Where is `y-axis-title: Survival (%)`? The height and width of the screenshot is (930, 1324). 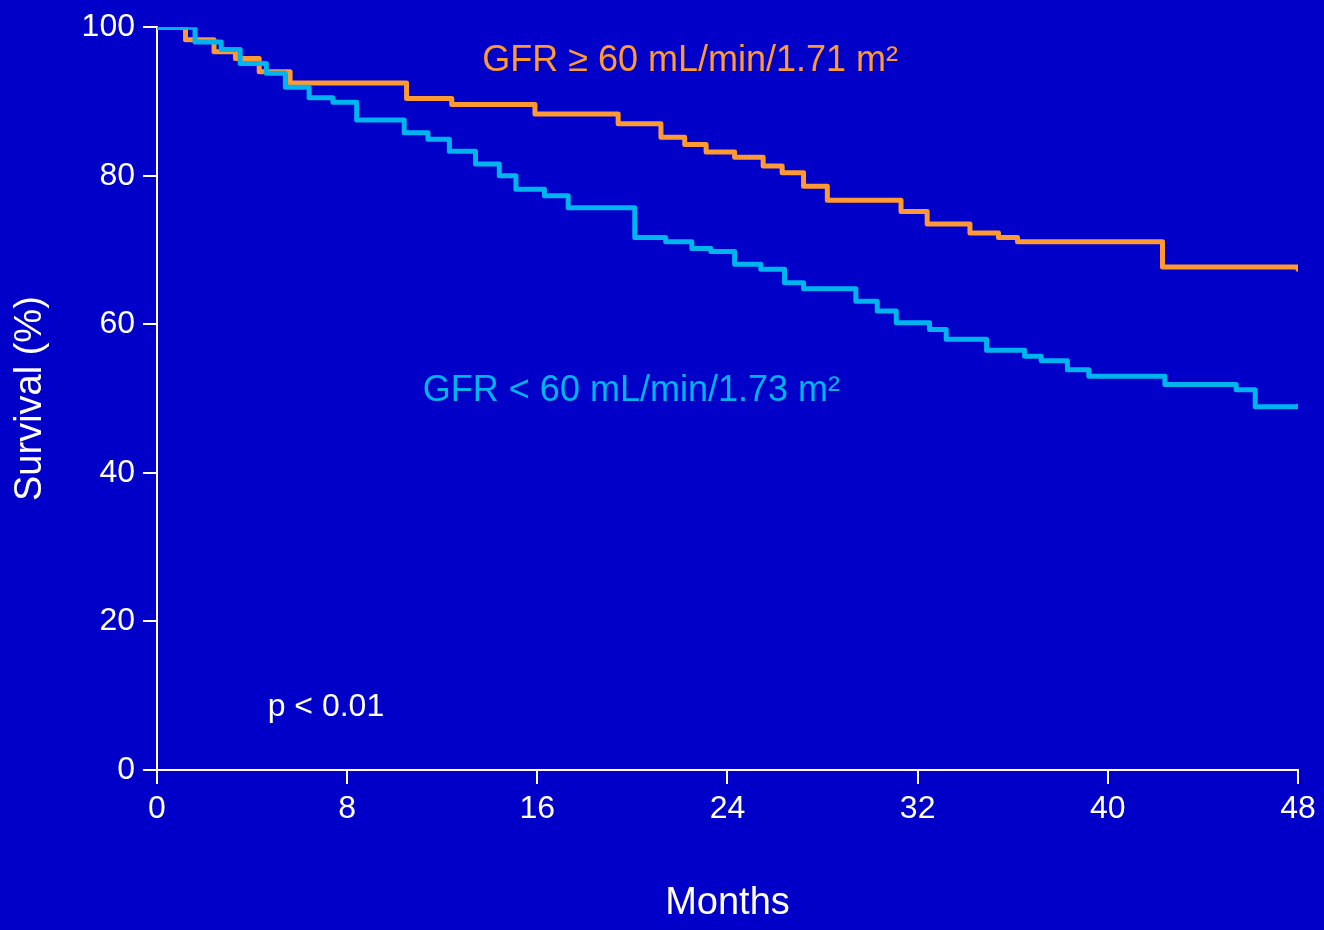
y-axis-title: Survival (%) is located at coordinates (28, 399).